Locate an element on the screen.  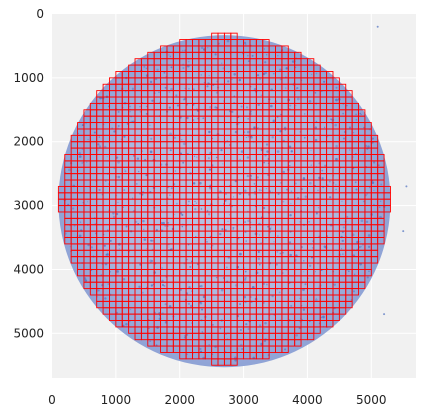
y-tick-label: 3000 is located at coordinates (28, 206).